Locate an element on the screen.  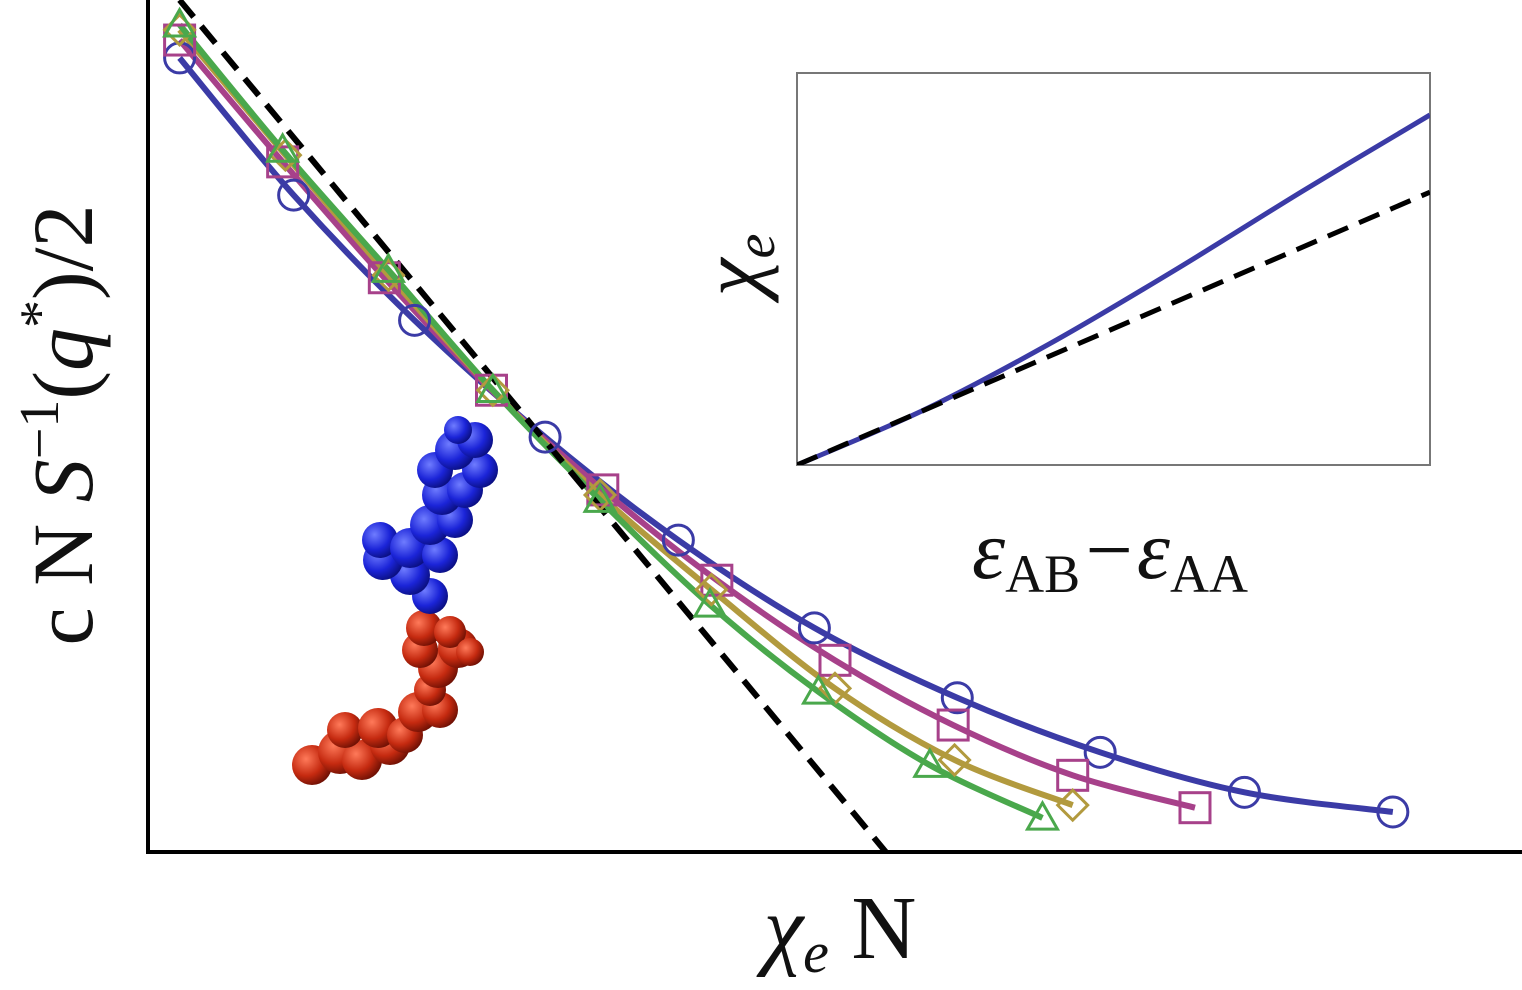
inset-x-label-part: ε is located at coordinates (989, 550).